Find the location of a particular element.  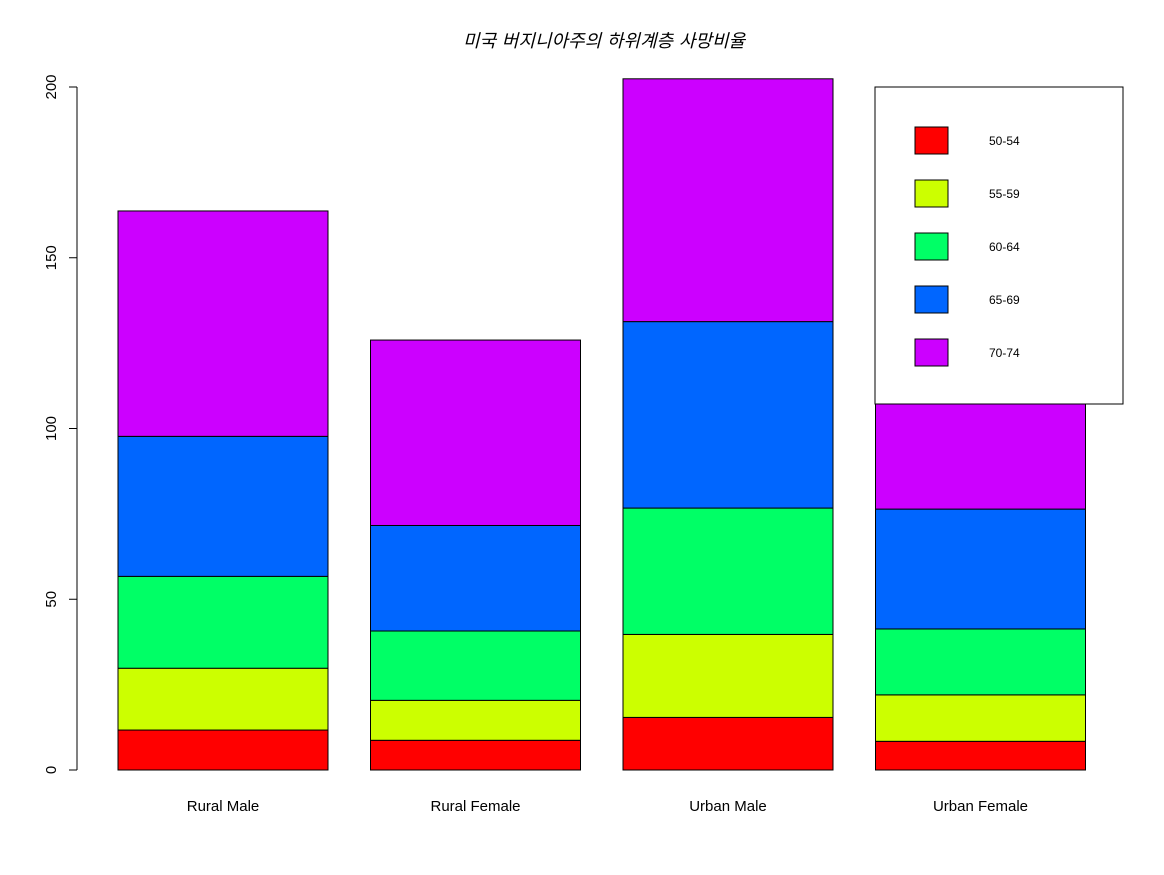

bar-segment-50-54-rural-male is located at coordinates (223, 750).